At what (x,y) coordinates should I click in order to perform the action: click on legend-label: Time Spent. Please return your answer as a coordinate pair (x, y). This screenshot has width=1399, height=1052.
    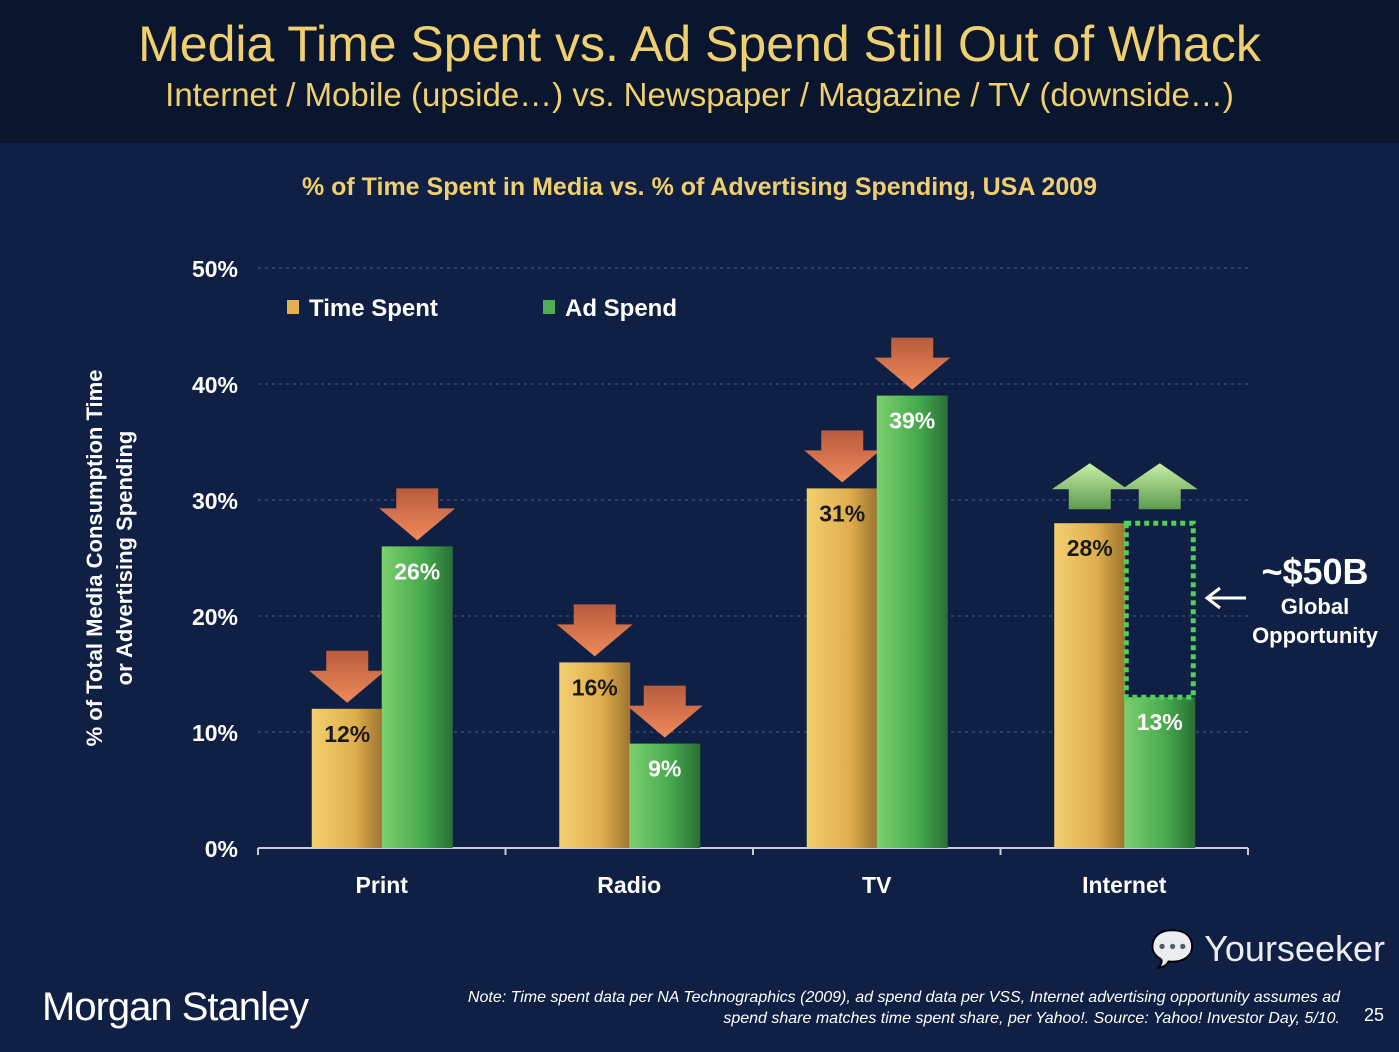
    Looking at the image, I should click on (373, 308).